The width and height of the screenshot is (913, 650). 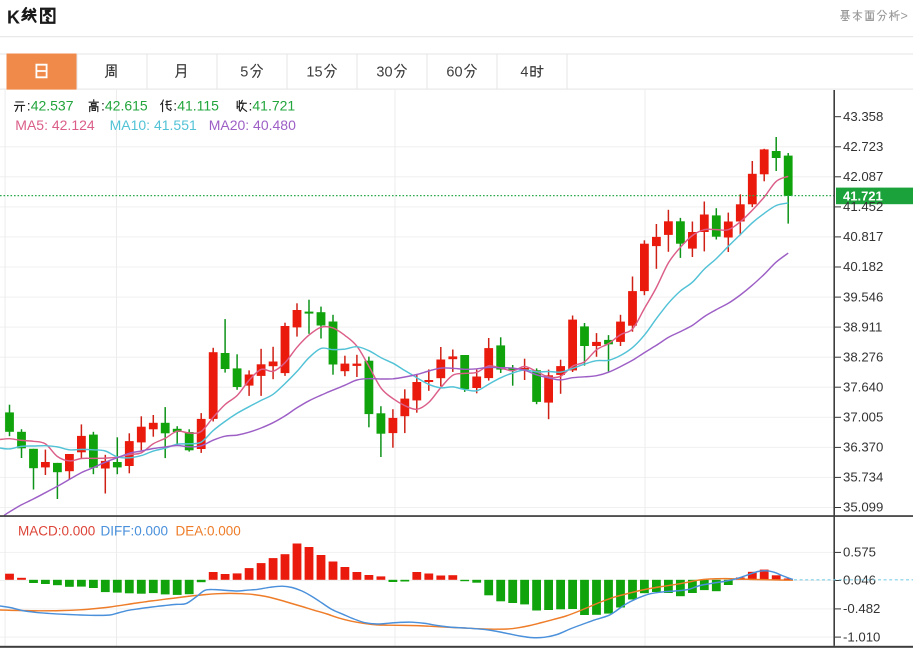 What do you see at coordinates (863, 507) in the screenshot?
I see `svg-text: 35.099` at bounding box center [863, 507].